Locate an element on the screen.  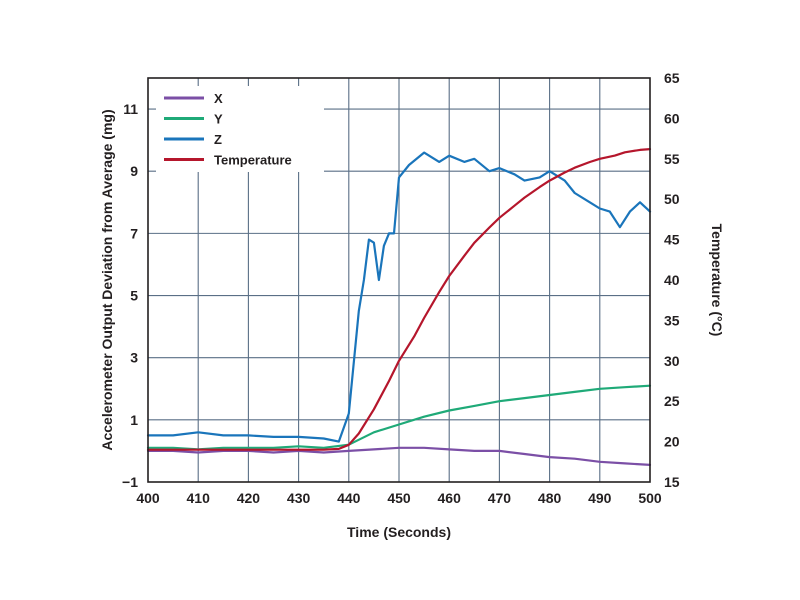
x-tick-label: 460 is located at coordinates (450, 498).